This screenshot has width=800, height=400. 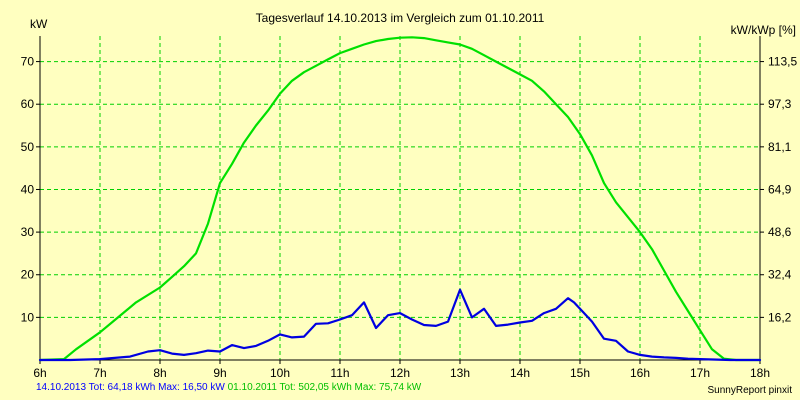 I want to click on x-tick-label: 9h, so click(x=219, y=373).